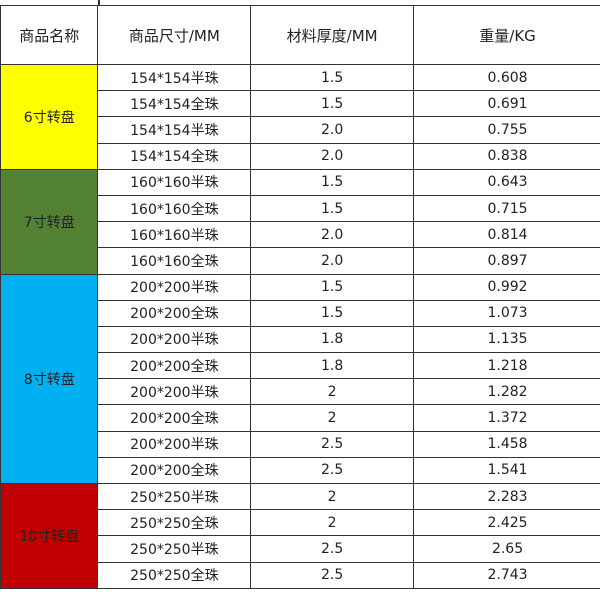 This screenshot has height=600, width=600. I want to click on table-row: 154*154全珠 1.5 0.691, so click(300, 104).